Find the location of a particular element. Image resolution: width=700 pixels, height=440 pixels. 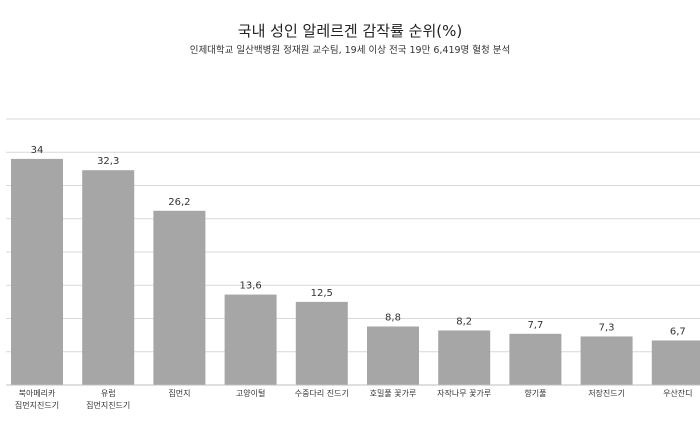

category-label: 저장진드기 is located at coordinates (606, 393).